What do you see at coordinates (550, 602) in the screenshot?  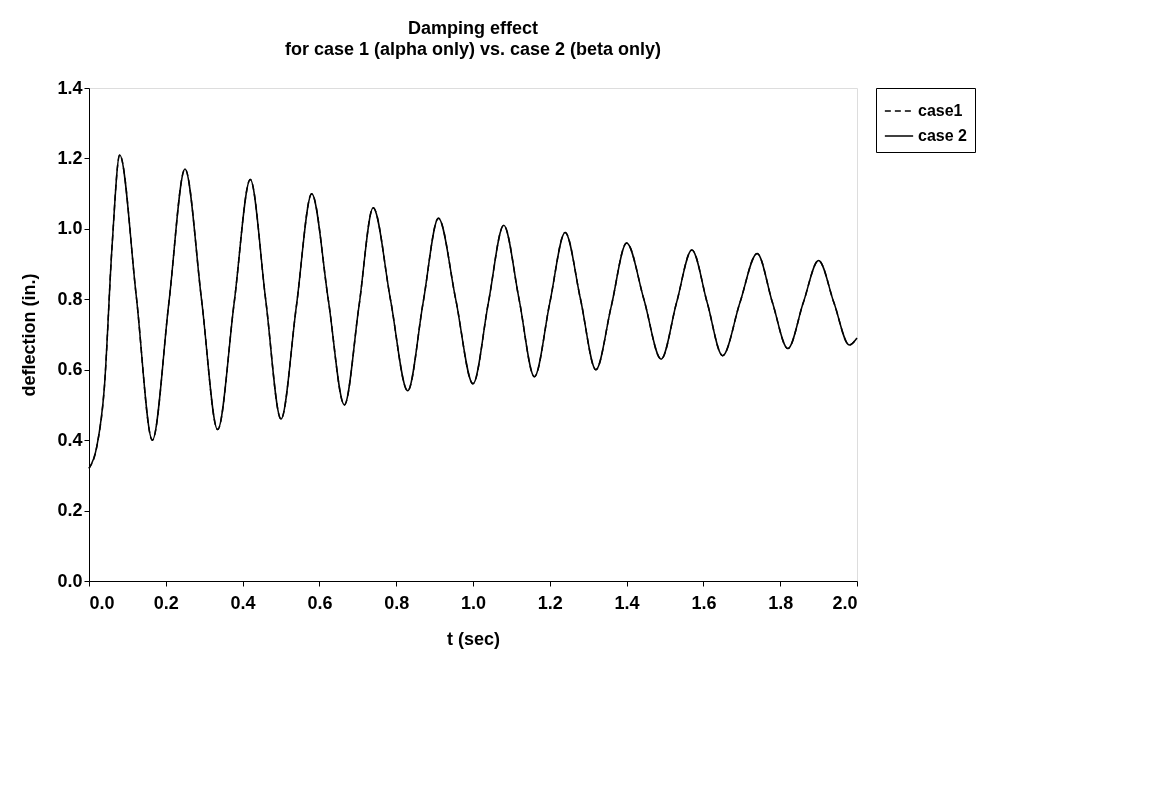 I see `x-tick-label: 1.2` at bounding box center [550, 602].